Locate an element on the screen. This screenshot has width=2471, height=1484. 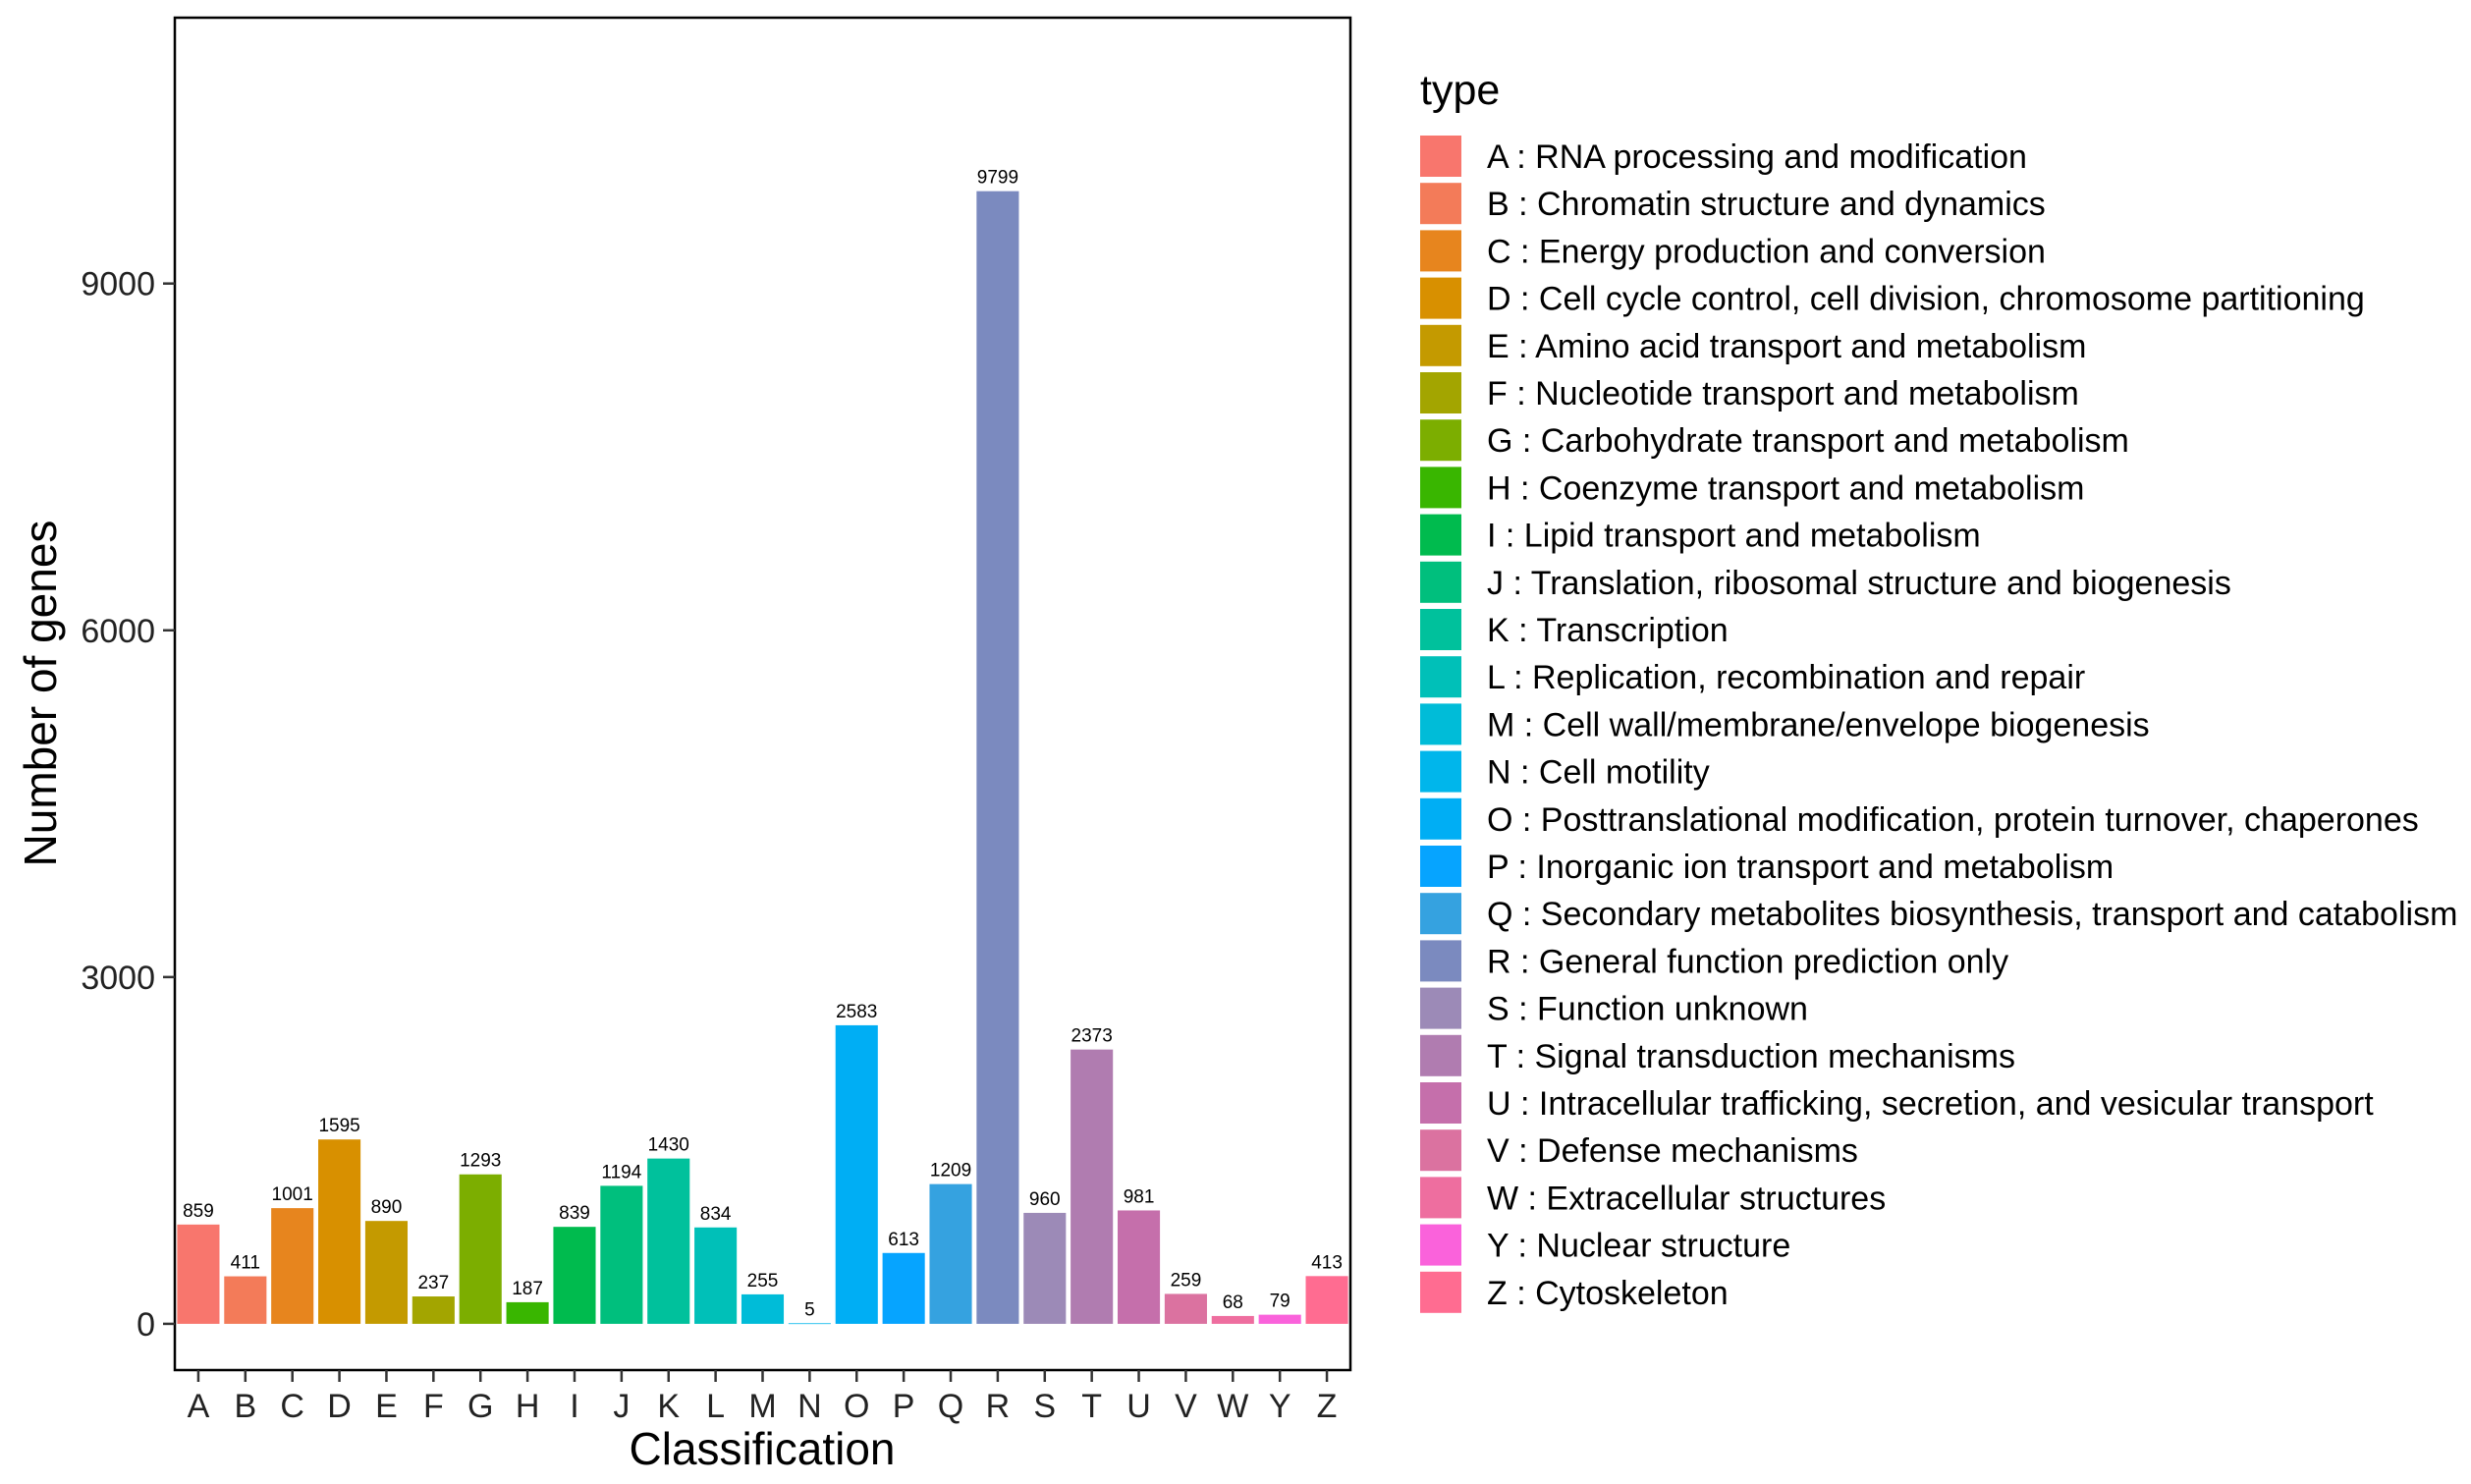
legend-label-V: V : Defense mechanisms is located at coordinates (1672, 1151).